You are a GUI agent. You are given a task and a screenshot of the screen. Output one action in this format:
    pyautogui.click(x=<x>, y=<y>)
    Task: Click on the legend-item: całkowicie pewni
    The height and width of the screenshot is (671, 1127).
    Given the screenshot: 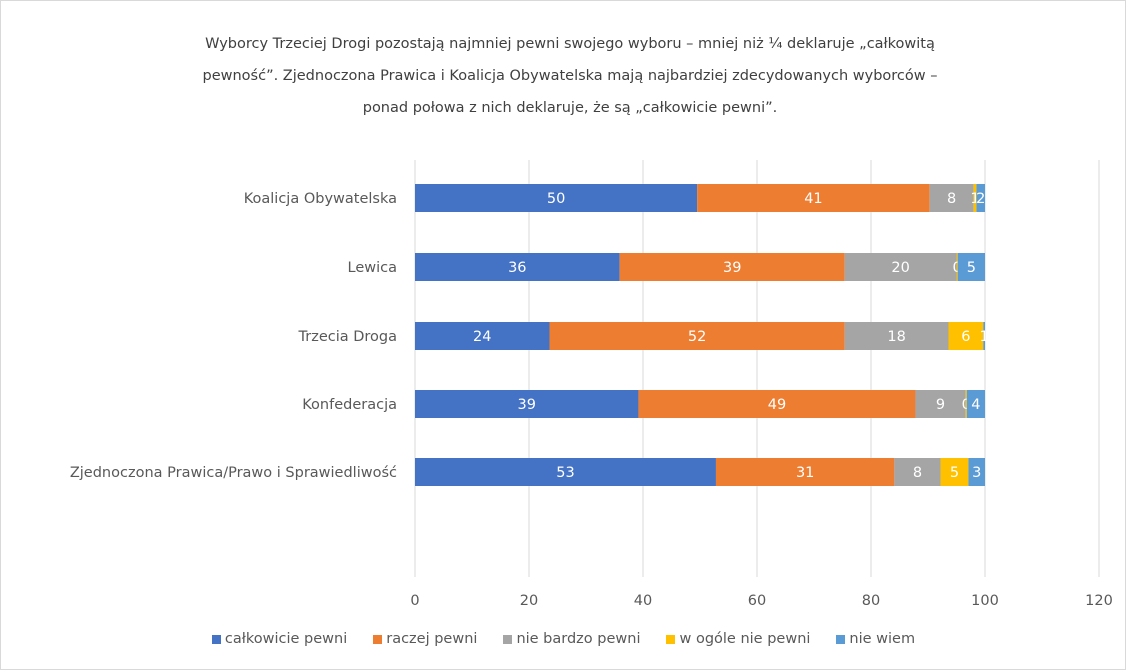 What is the action you would take?
    pyautogui.click(x=279, y=639)
    